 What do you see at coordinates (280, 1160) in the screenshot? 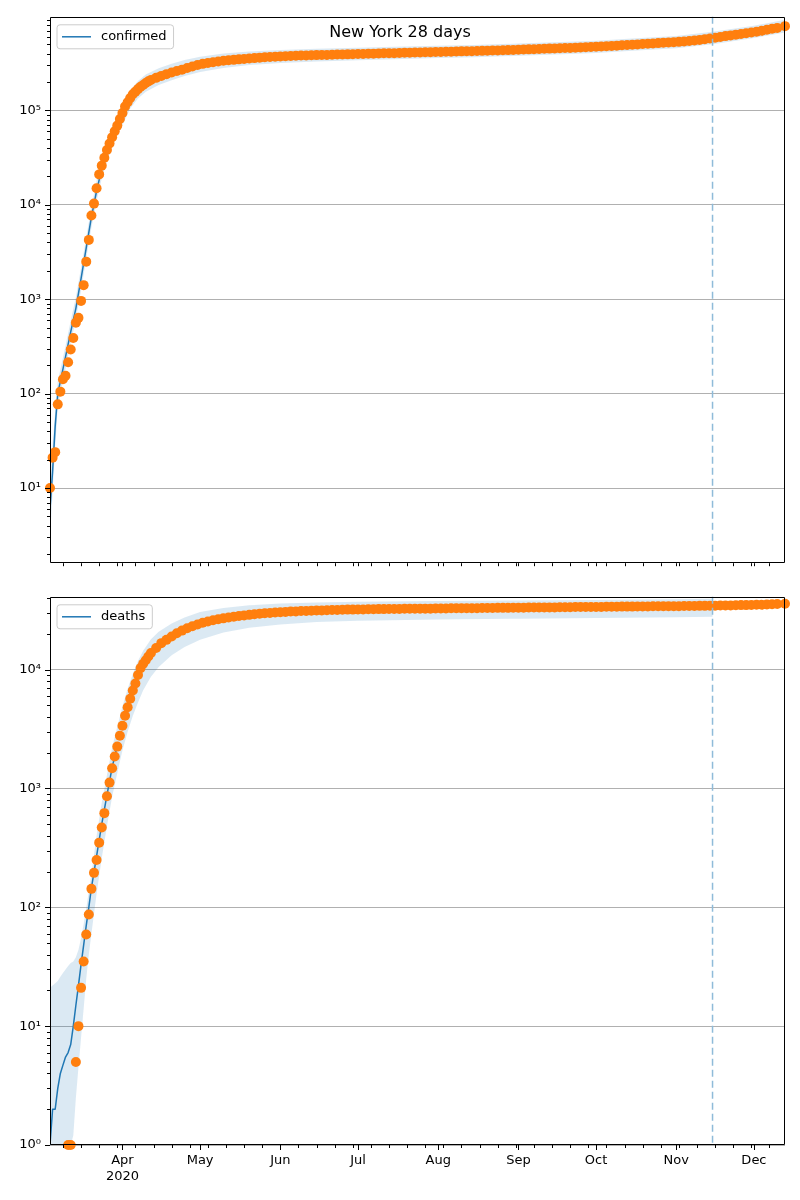
I see `x-tick-label: Jun` at bounding box center [280, 1160].